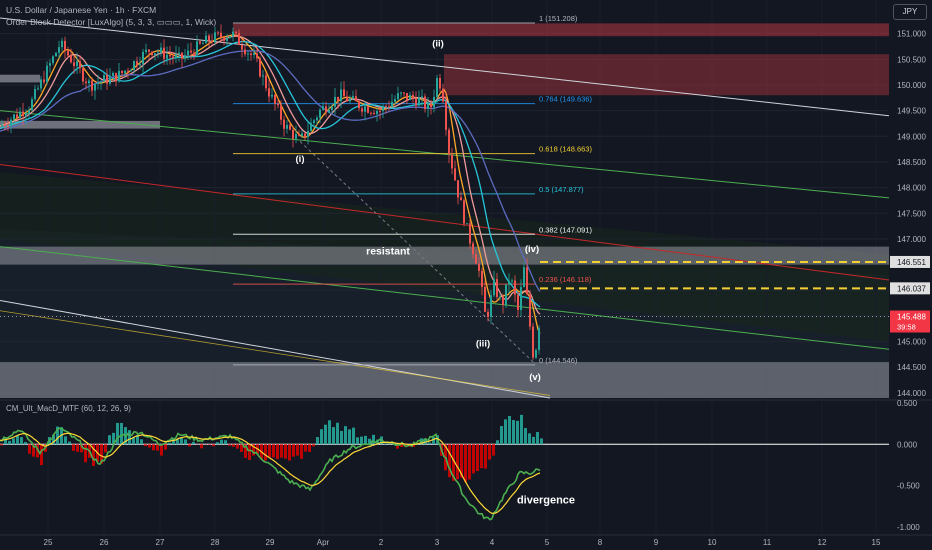 This screenshot has height=550, width=932. I want to click on macd-axis-tick: -0.500, so click(908, 486).